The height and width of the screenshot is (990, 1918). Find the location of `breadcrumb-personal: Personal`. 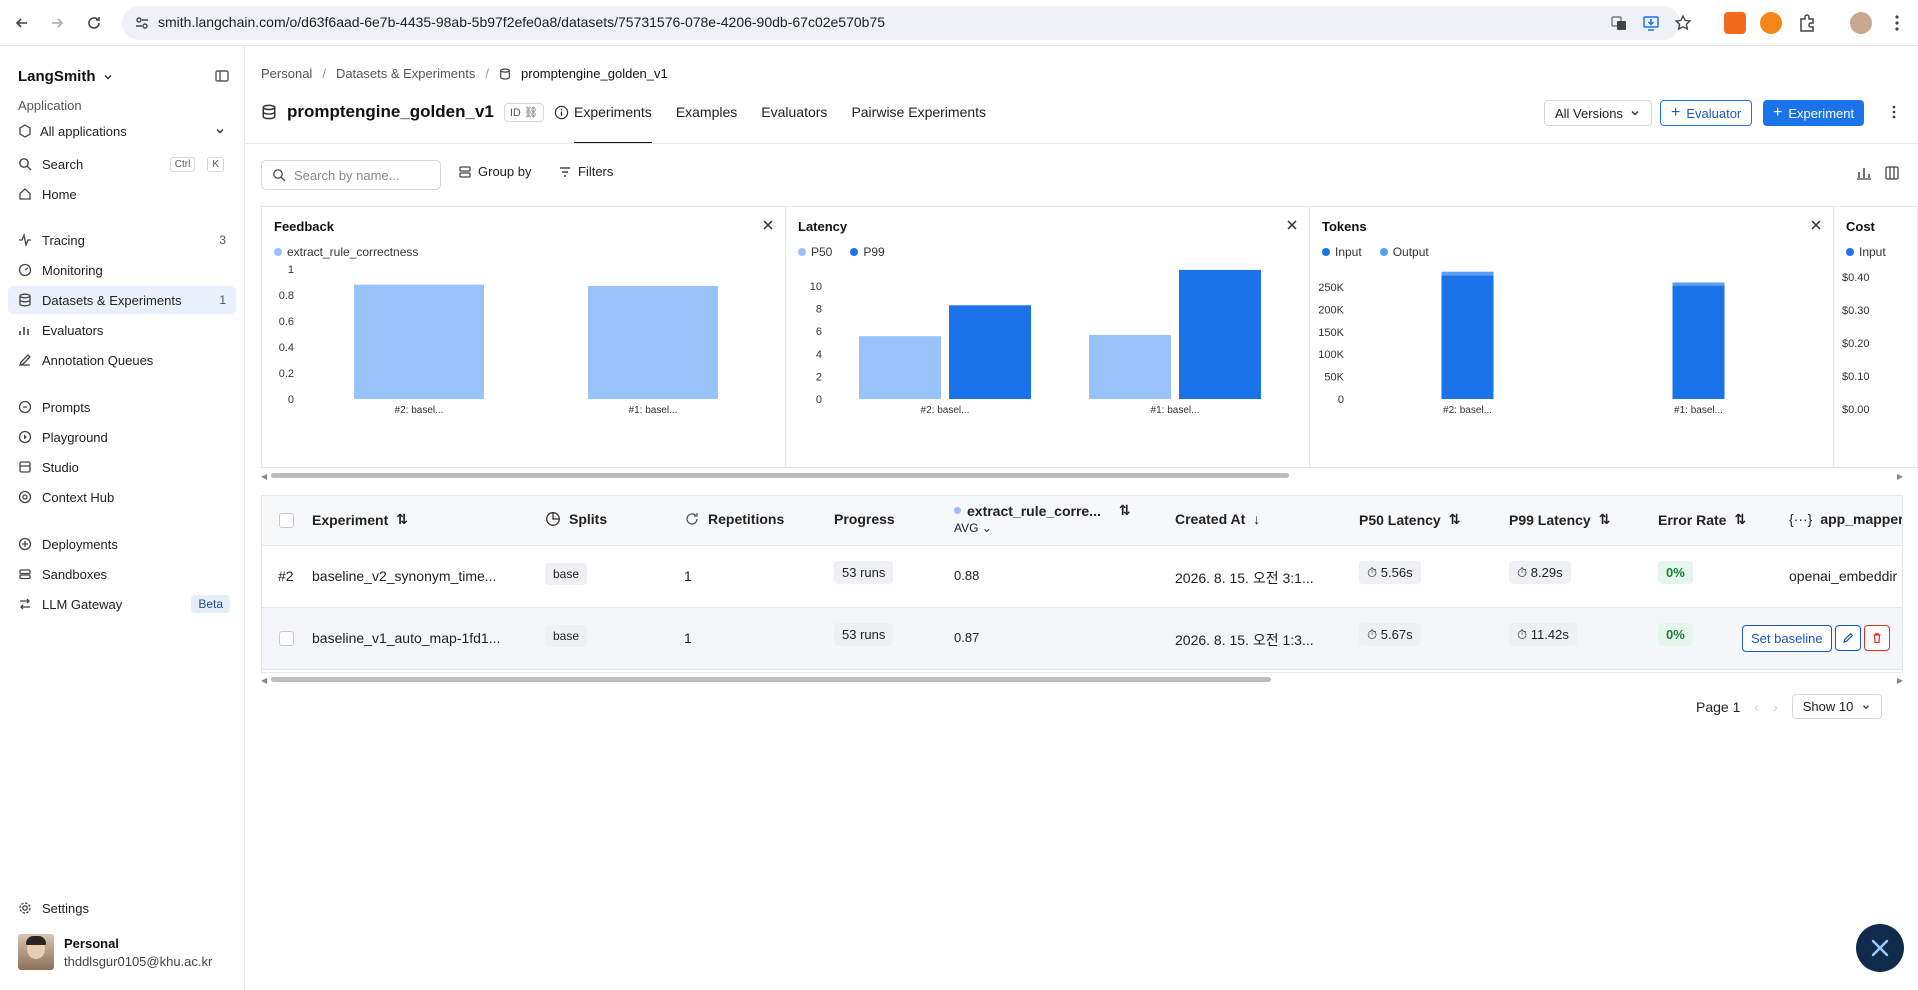

breadcrumb-personal: Personal is located at coordinates (287, 73).